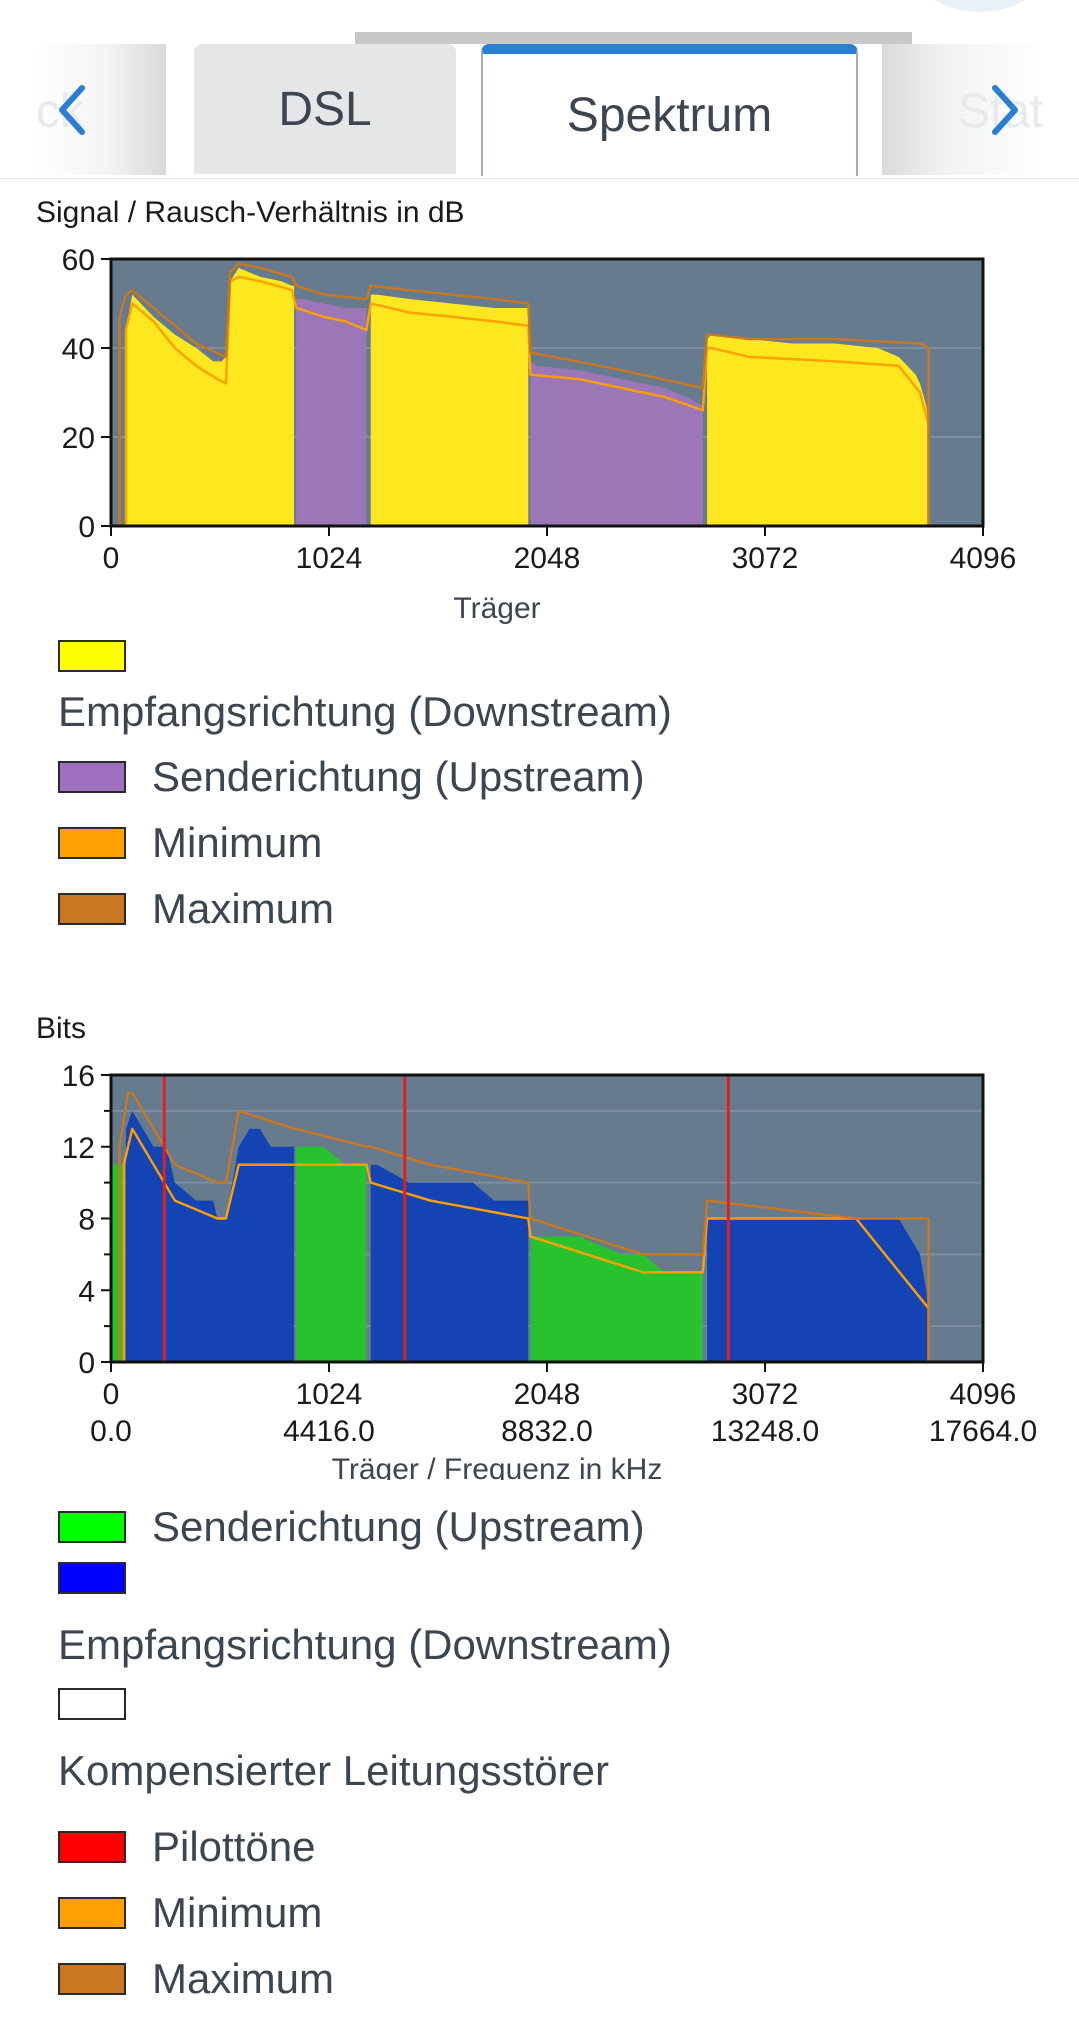 The width and height of the screenshot is (1079, 2027). I want to click on avatar, so click(980, 6).